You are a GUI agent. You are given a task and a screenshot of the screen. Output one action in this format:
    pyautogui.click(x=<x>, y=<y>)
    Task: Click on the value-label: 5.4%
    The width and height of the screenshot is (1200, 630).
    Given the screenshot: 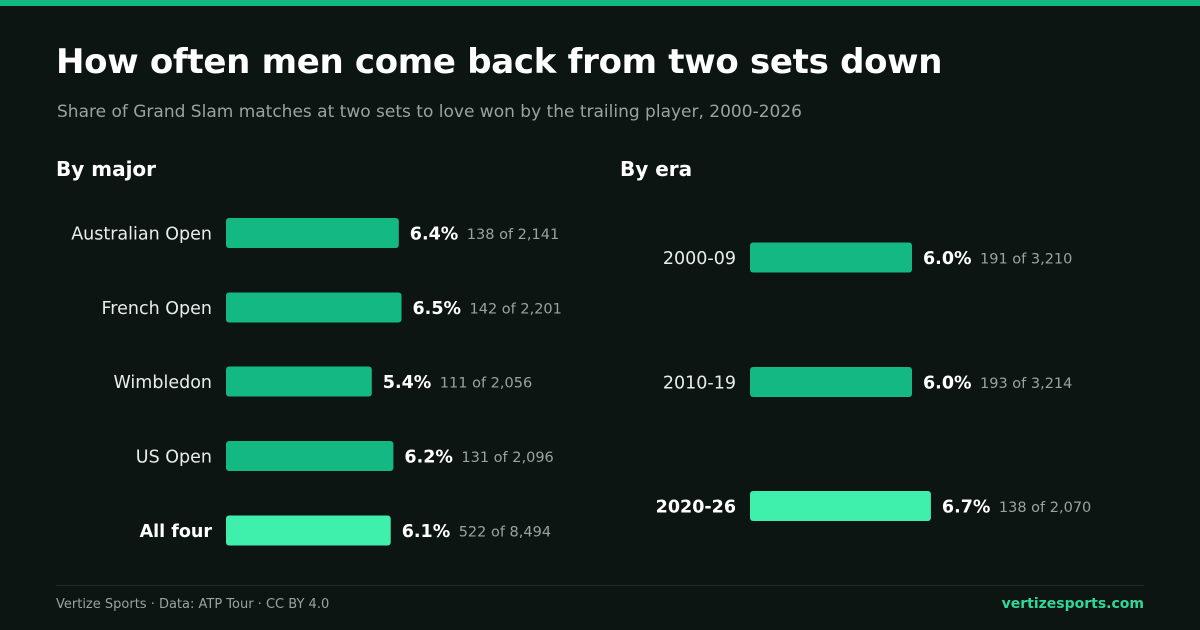 What is the action you would take?
    pyautogui.click(x=407, y=383)
    